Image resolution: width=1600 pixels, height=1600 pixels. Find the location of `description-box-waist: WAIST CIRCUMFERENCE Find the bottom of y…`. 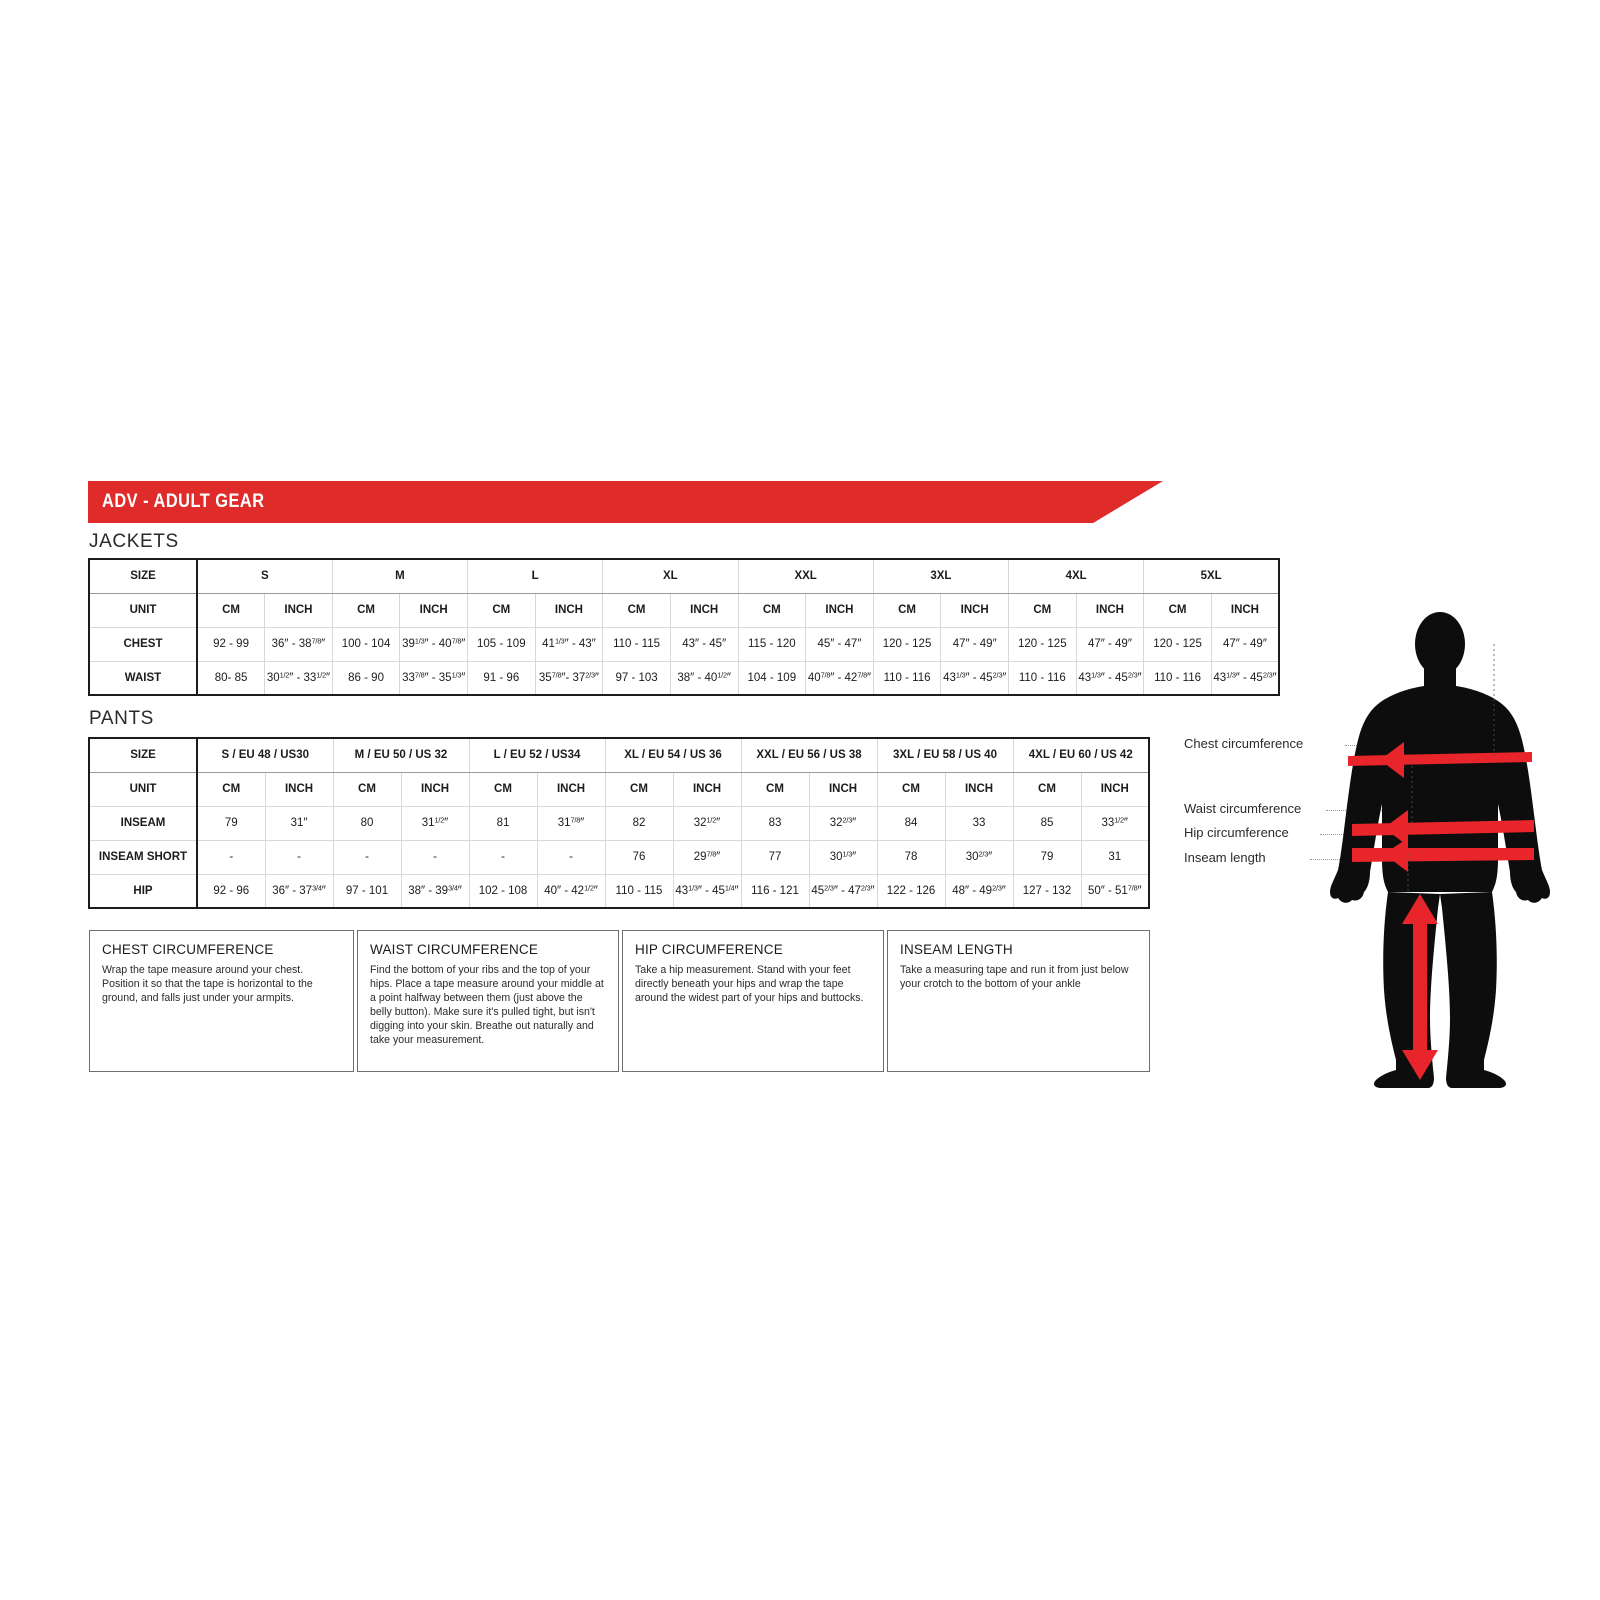

description-box-waist: WAIST CIRCUMFERENCE Find the bottom of y… is located at coordinates (488, 1001).